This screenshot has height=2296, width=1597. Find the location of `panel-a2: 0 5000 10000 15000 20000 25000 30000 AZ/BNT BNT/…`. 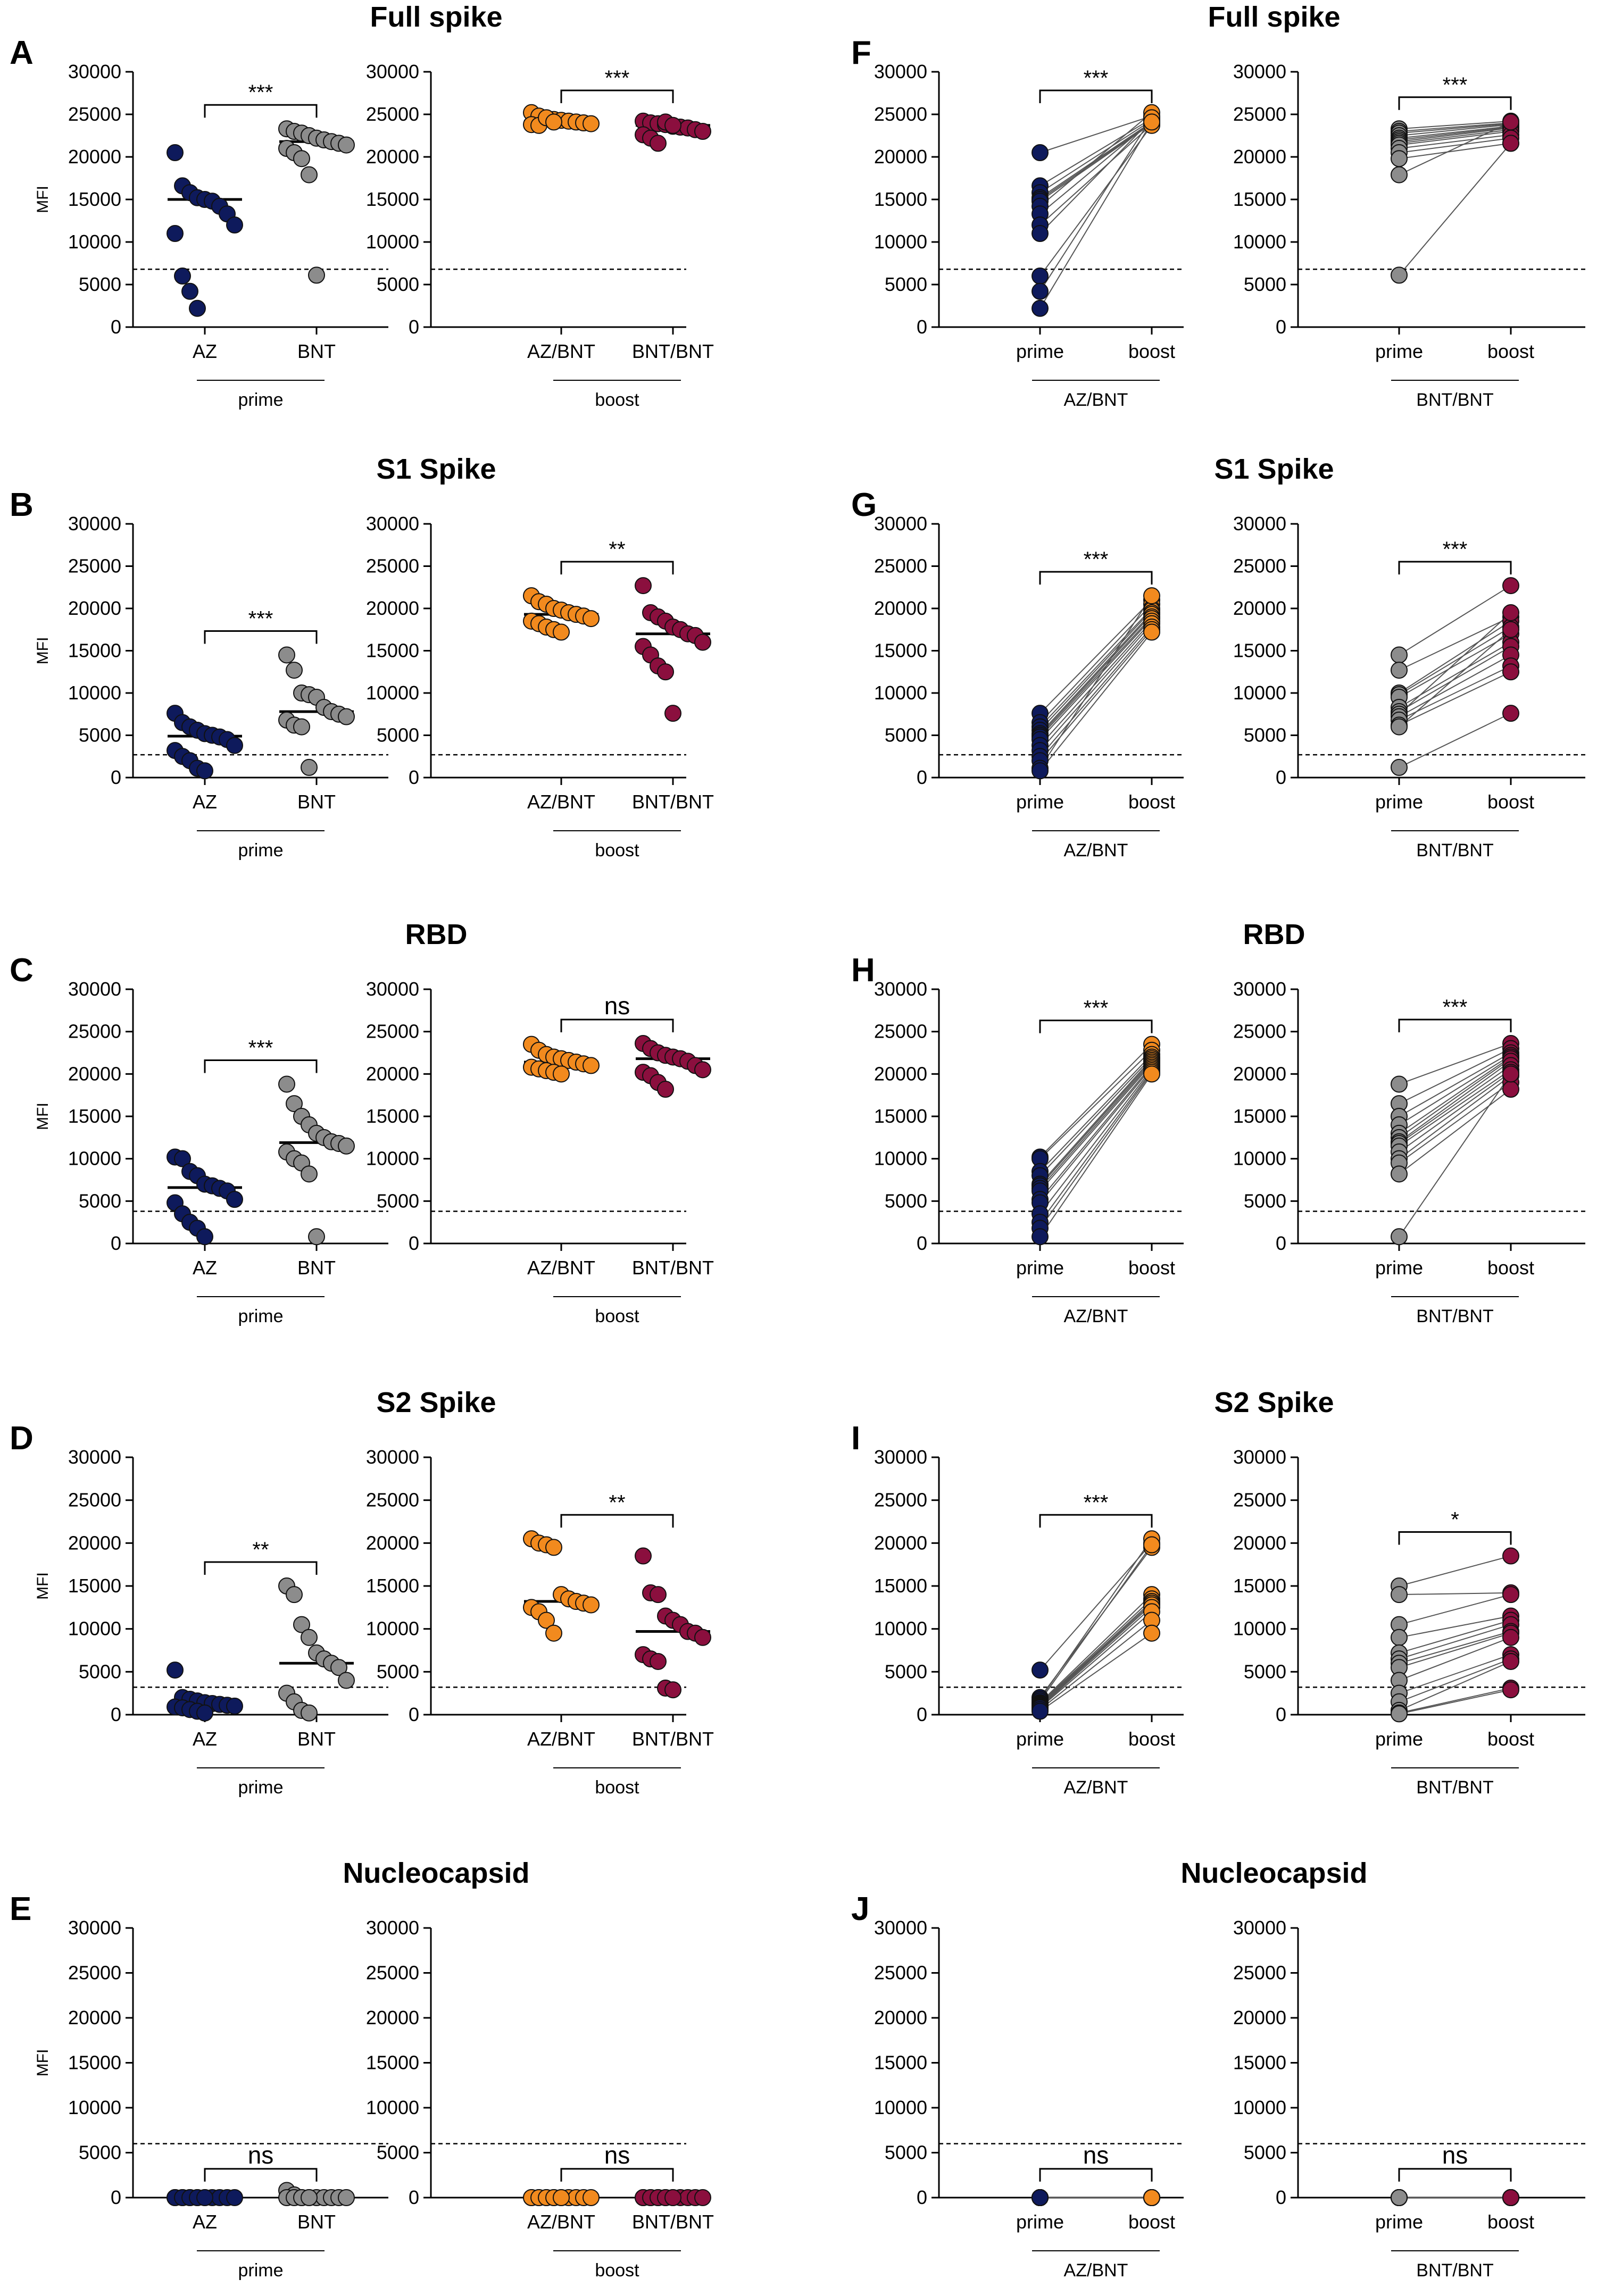

panel-a2: 0 5000 10000 15000 20000 25000 30000 AZ/BNT BNT/… is located at coordinates (540, 236).